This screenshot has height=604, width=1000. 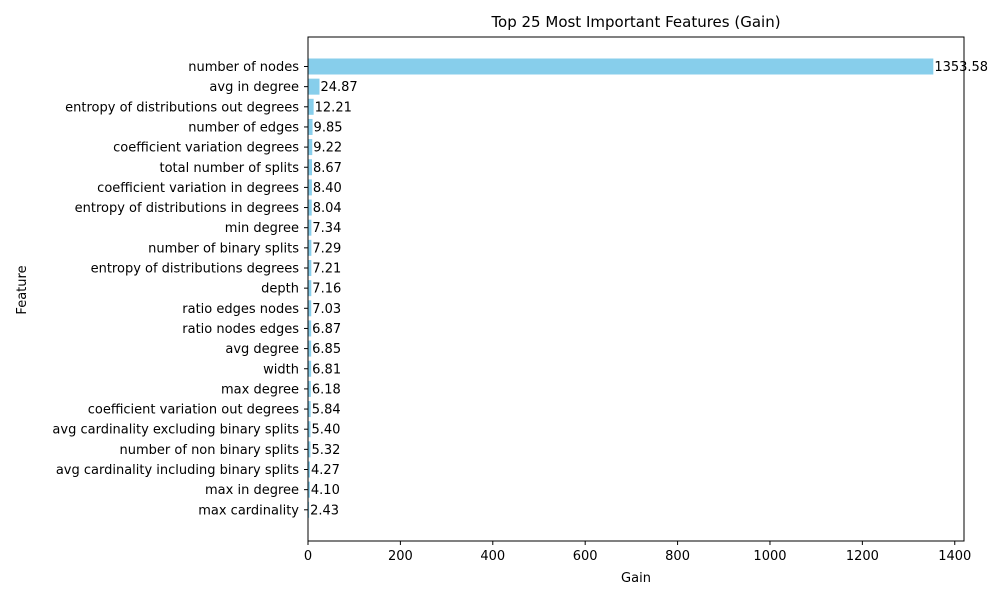 I want to click on bar-value-label: 8.67, so click(x=327, y=168).